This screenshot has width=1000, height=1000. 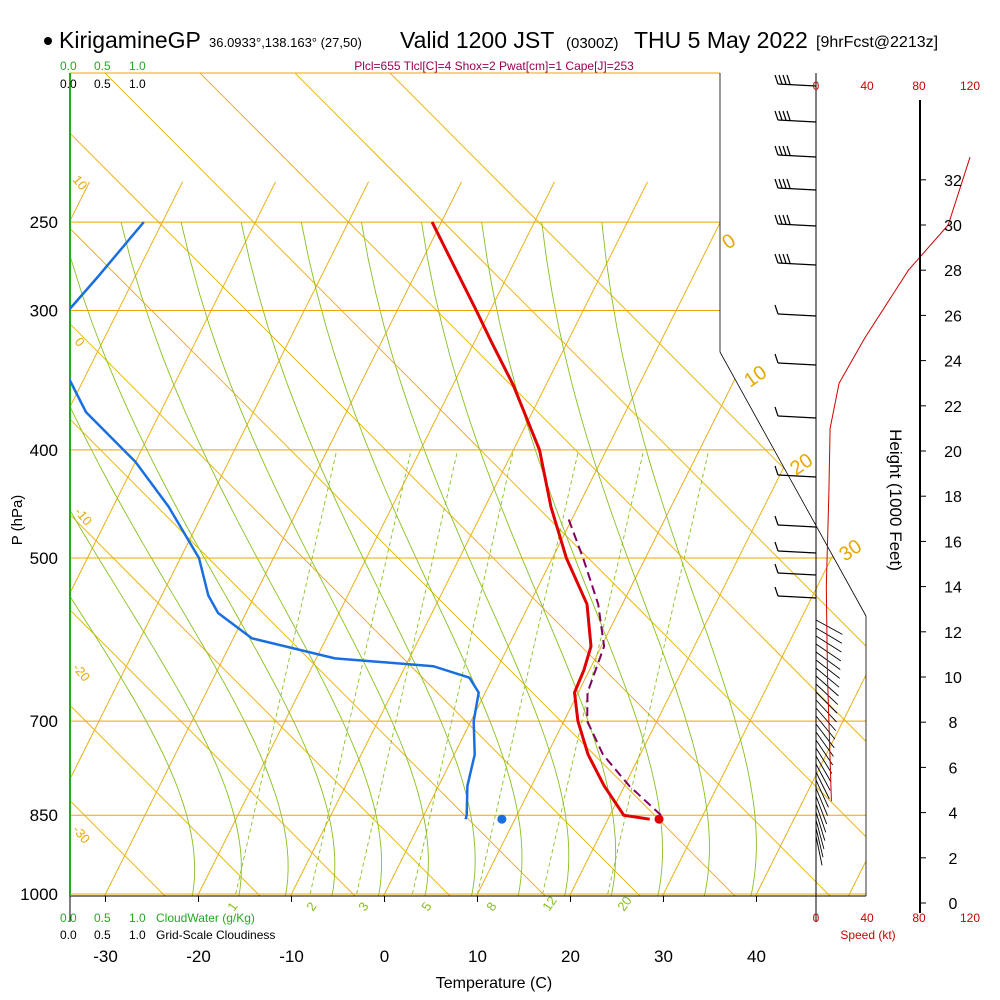 What do you see at coordinates (491, 906) in the screenshot?
I see `mixing-ratio-label: 8` at bounding box center [491, 906].